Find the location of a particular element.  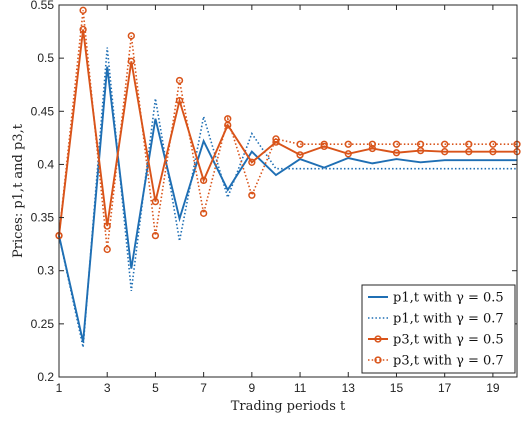

legend-entry-4: p3,t with γ = 0.7 is located at coordinates (436, 361).